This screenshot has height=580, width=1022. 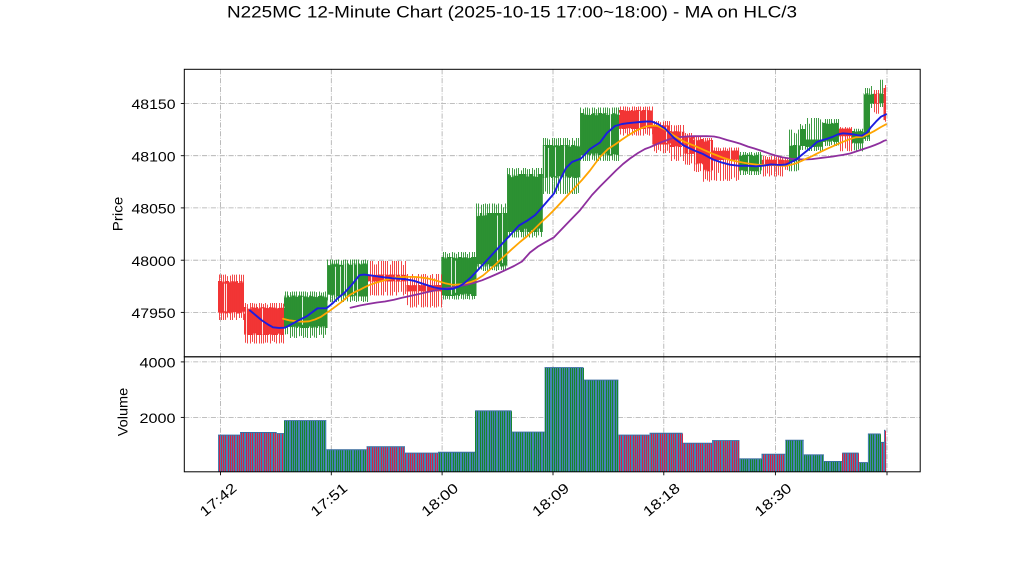 What do you see at coordinates (117, 214) in the screenshot?
I see `svg-text: Price` at bounding box center [117, 214].